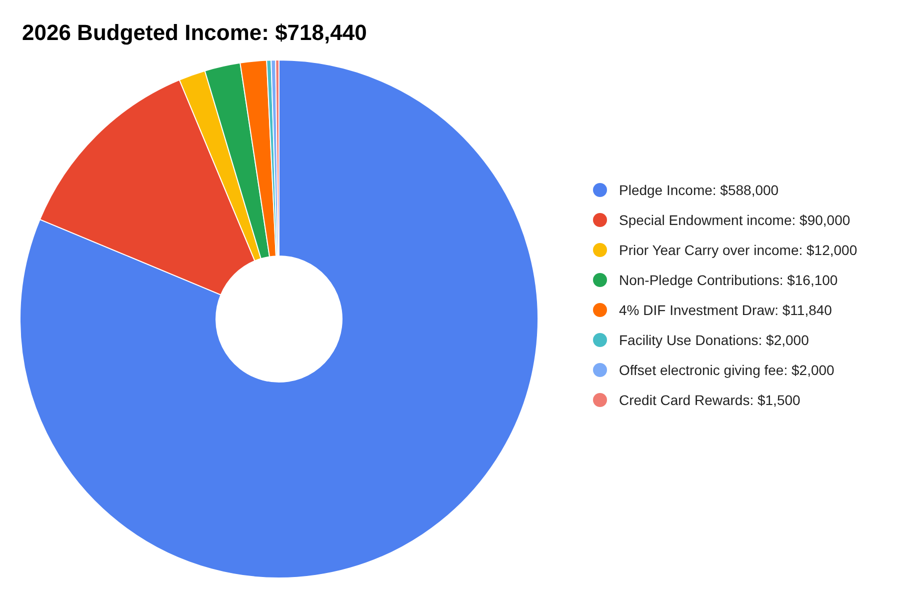 This screenshot has width=908, height=599. I want to click on legend-label: Credit Card Rewards: $1,500, so click(710, 400).